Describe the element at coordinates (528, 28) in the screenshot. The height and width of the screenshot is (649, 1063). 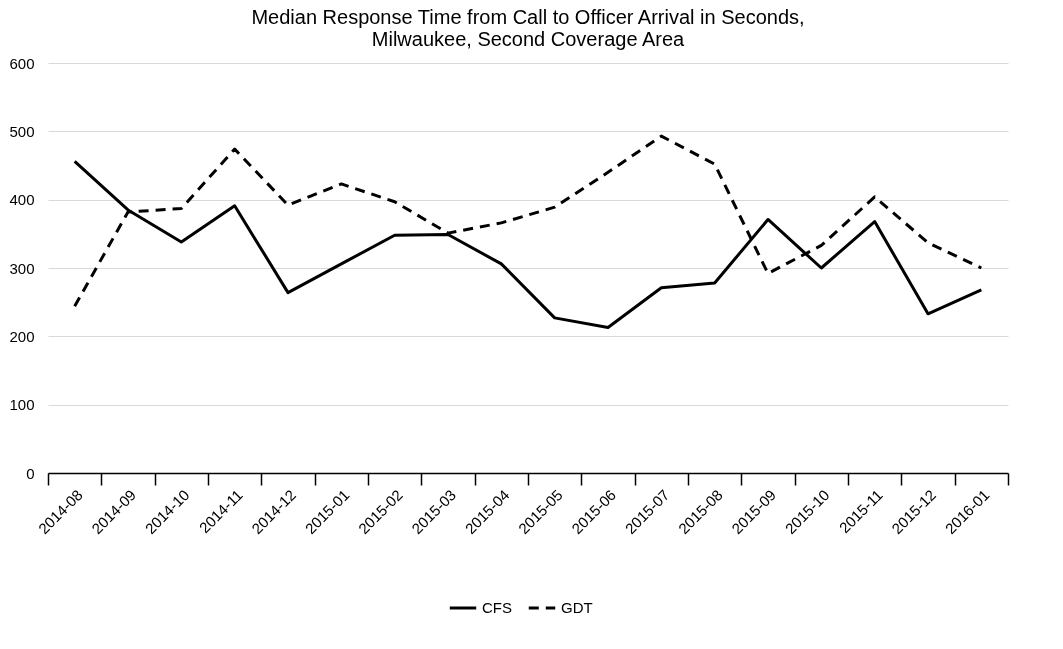
I see `chart-title: Median Response Time from Call to Officer Arrival in Seconds, Milwaukee, Second Coverage Area` at that location.